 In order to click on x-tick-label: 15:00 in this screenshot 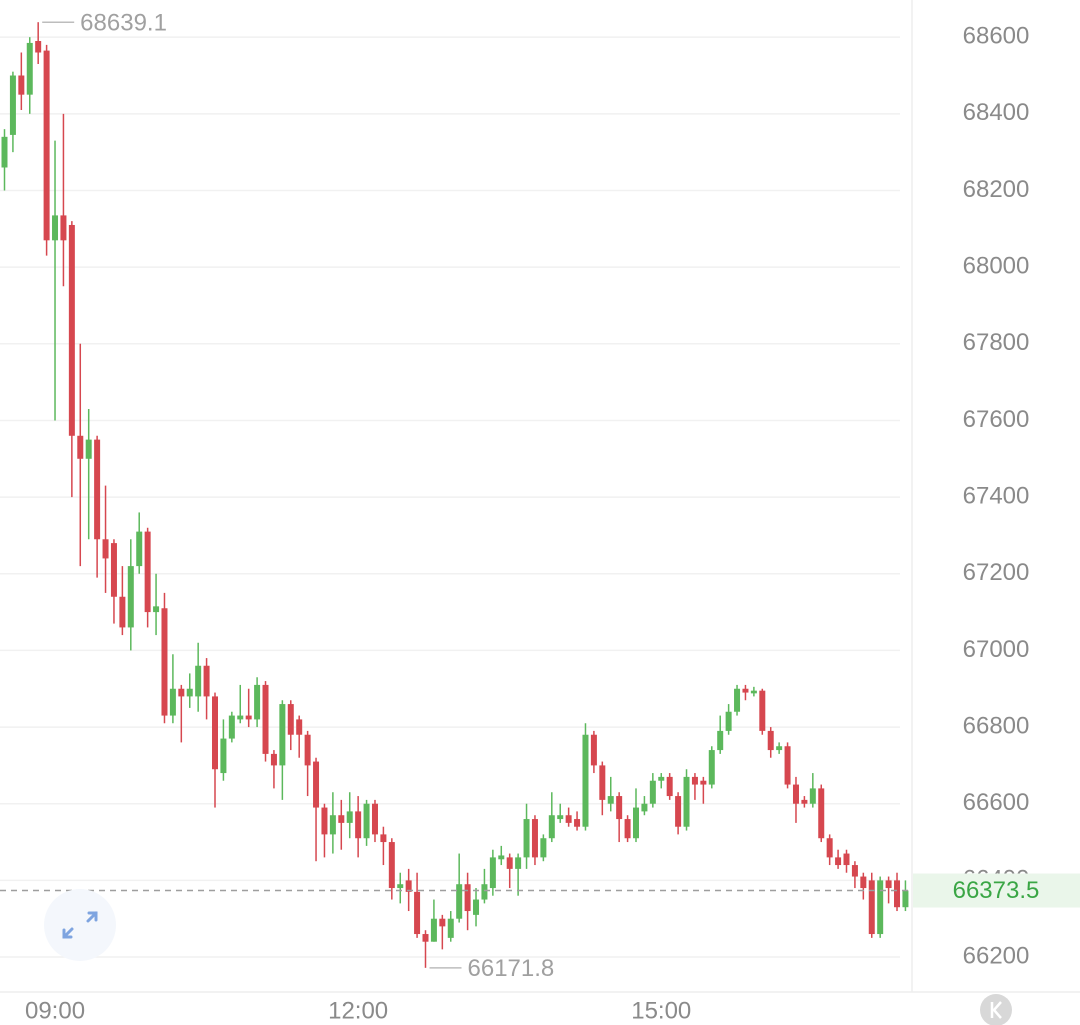, I will do `click(661, 1010)`.